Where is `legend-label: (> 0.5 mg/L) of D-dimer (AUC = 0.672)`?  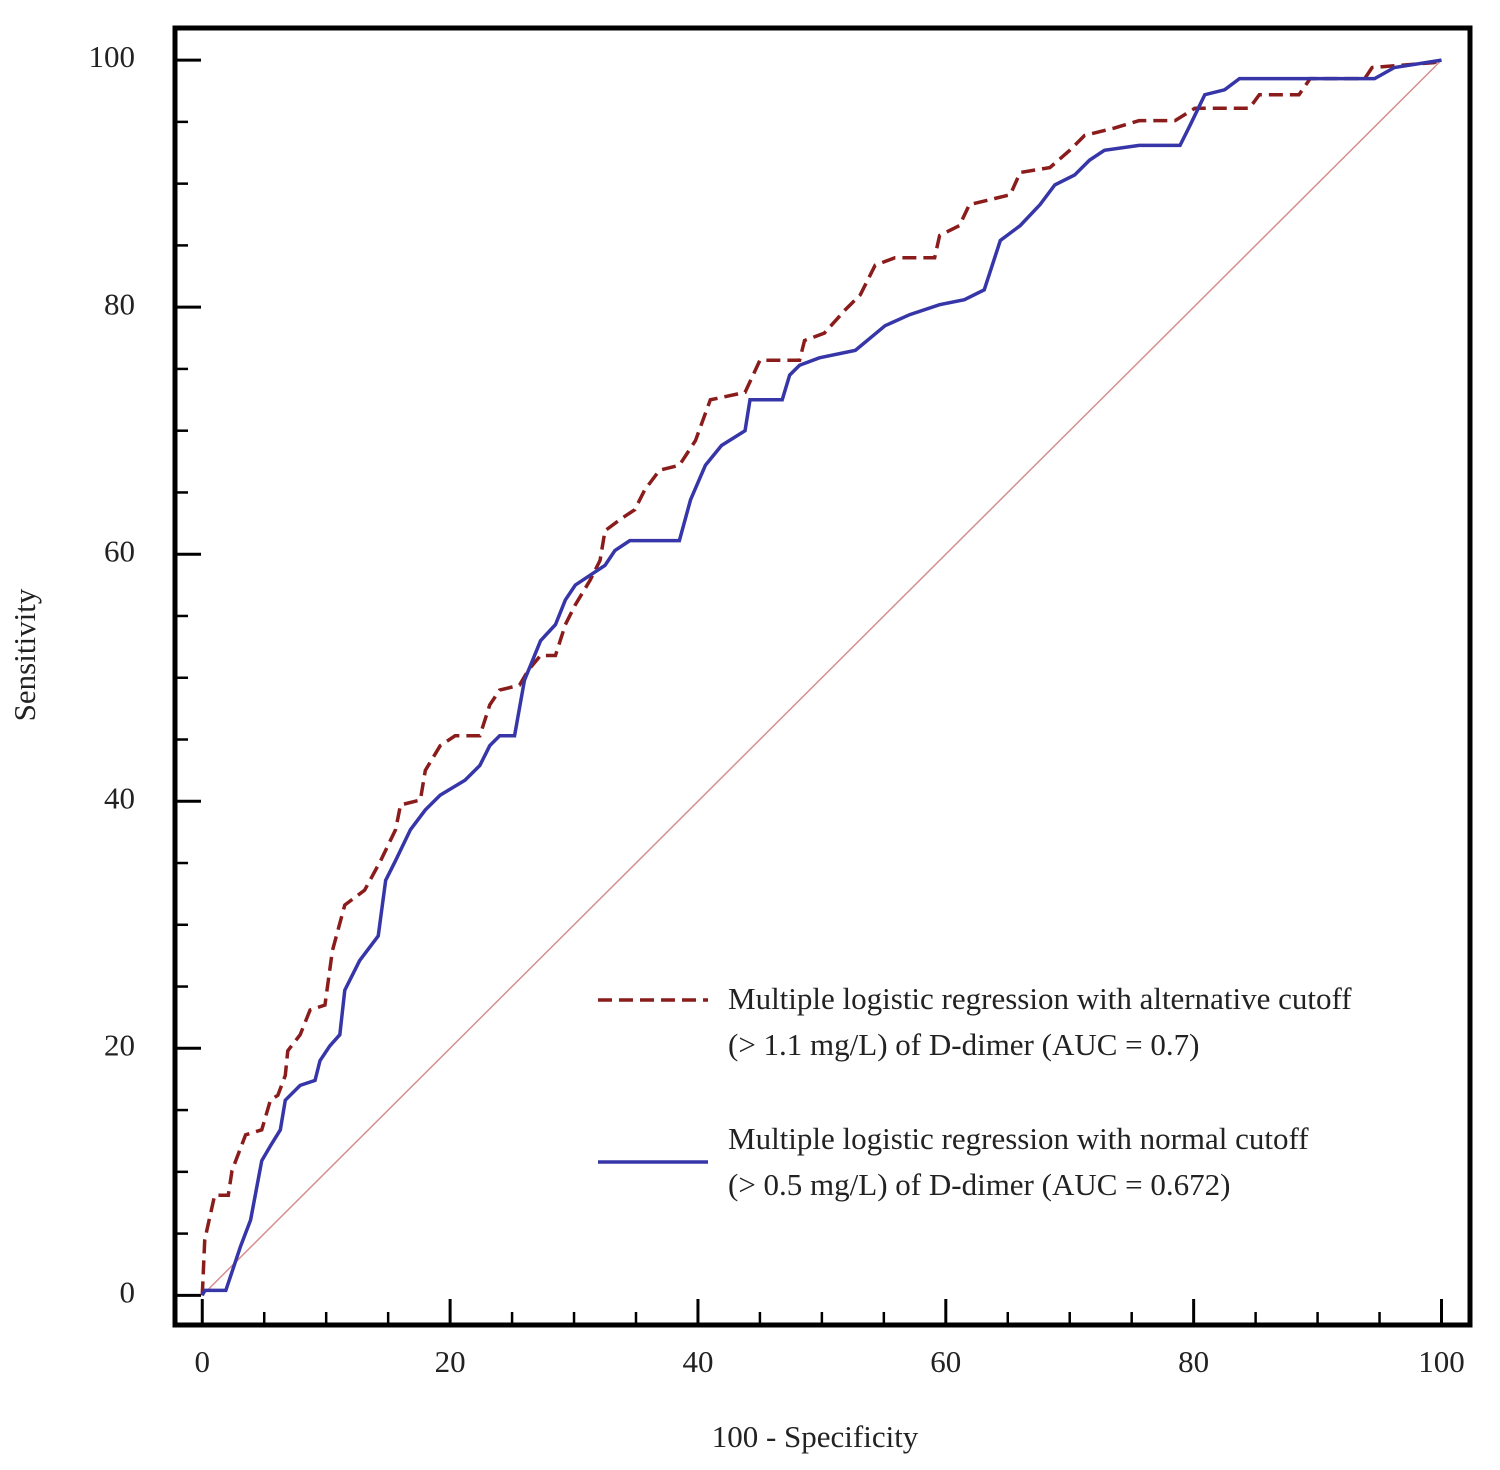
legend-label: (> 0.5 mg/L) of D-dimer (AUC = 0.672) is located at coordinates (979, 1184).